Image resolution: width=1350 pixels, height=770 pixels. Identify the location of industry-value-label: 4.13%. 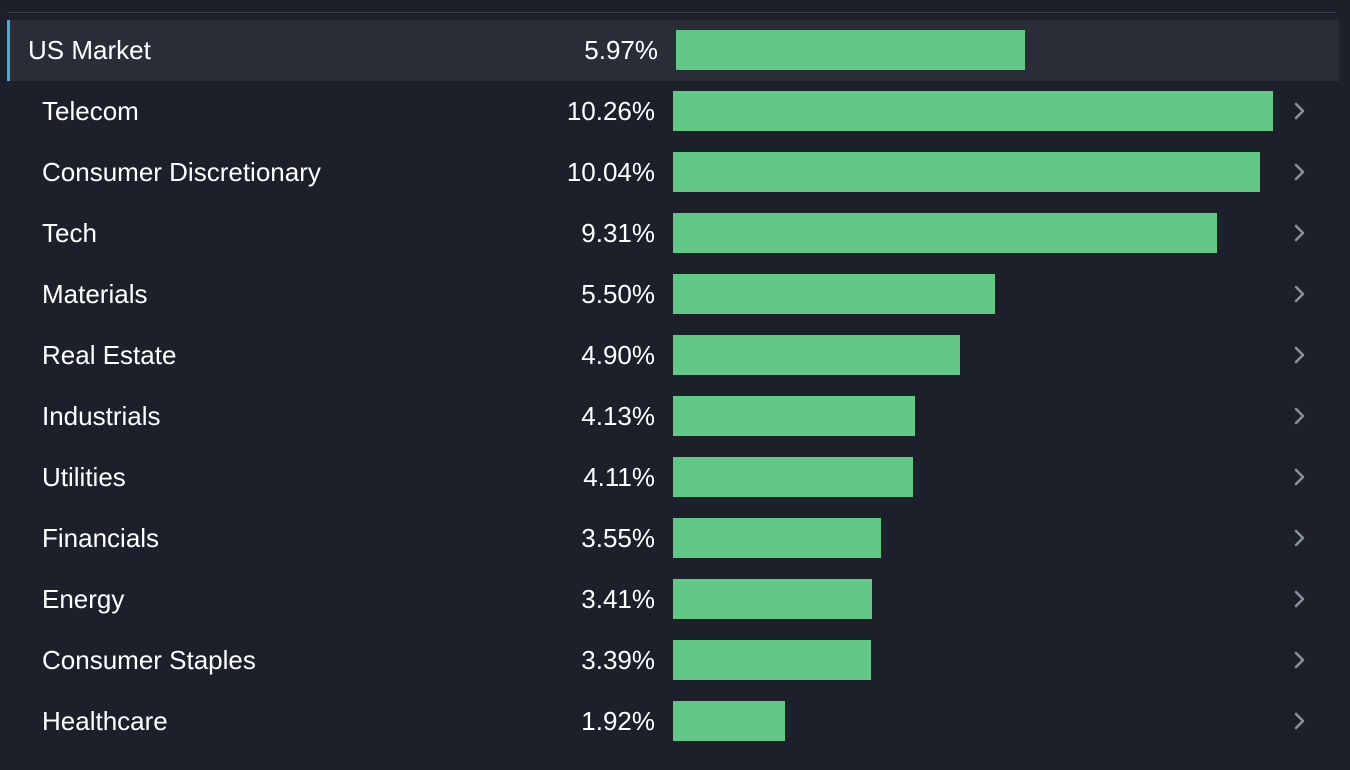
(618, 416).